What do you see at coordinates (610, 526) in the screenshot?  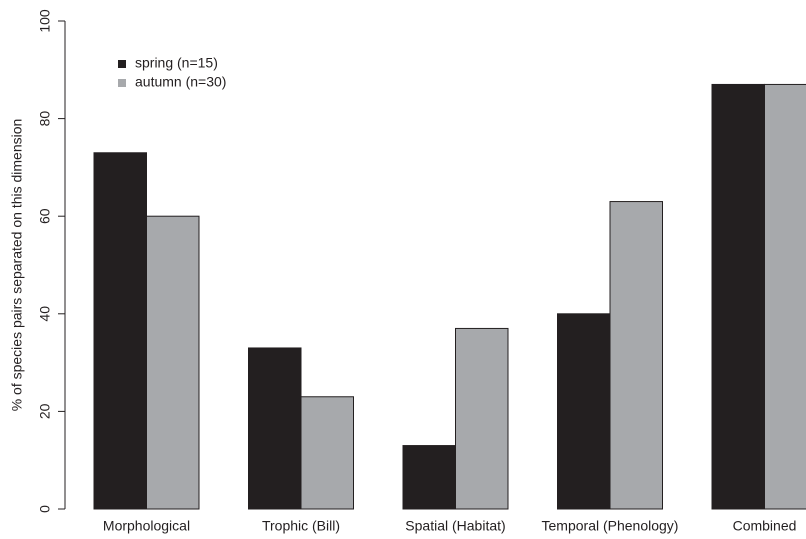 I see `x-tick-label: Temporal (Phenology)` at bounding box center [610, 526].